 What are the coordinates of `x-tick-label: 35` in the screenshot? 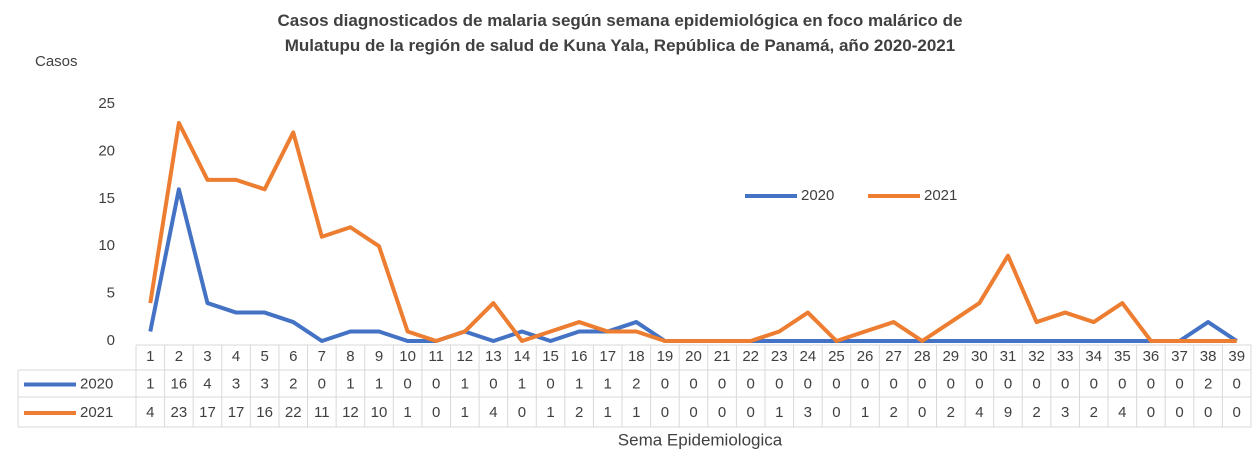 It's located at (1122, 356).